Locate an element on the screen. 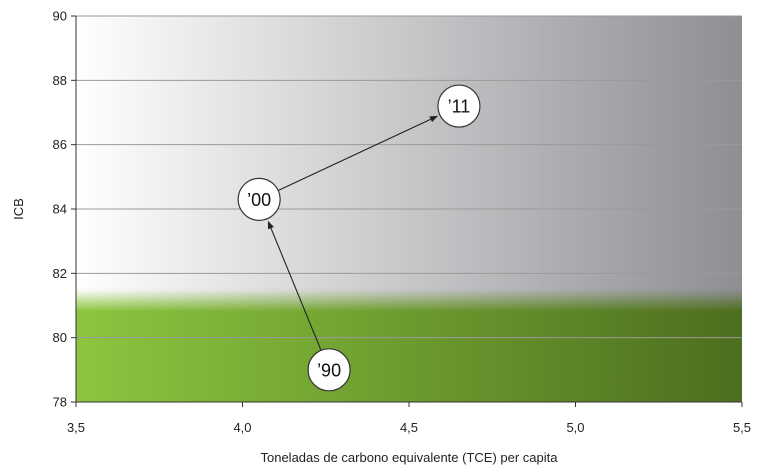 The height and width of the screenshot is (474, 762). data-point: ’11 is located at coordinates (459, 106).